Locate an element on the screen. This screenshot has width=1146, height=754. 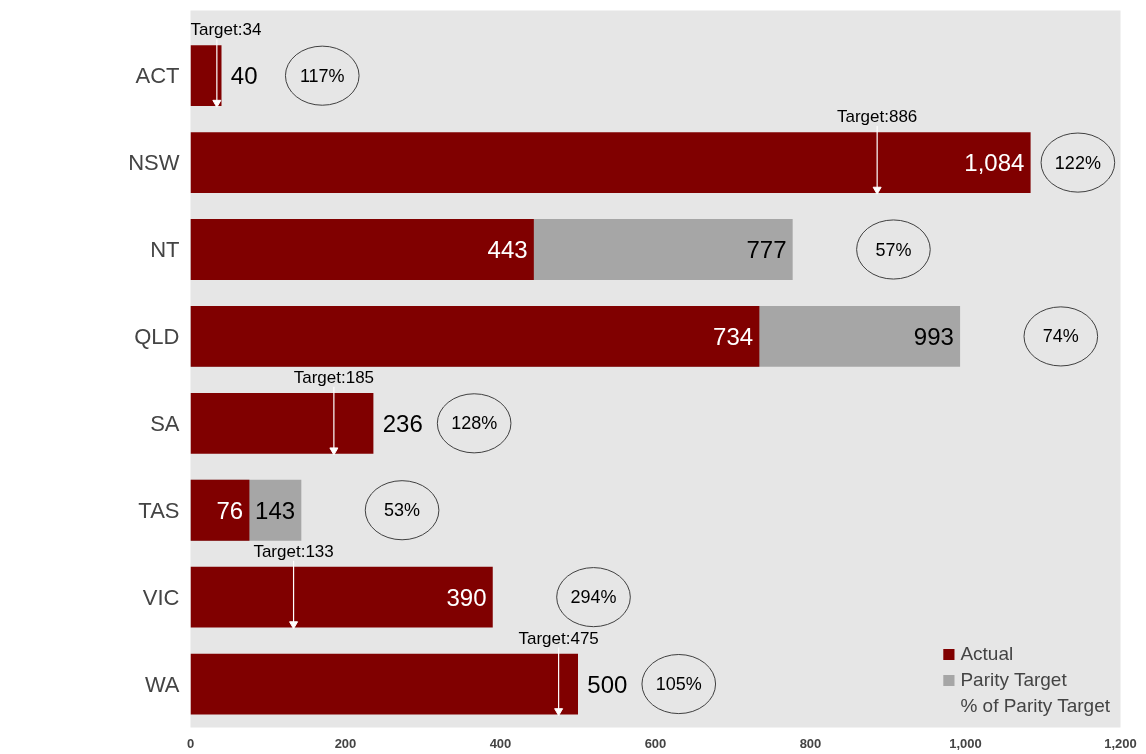
y-tick-label: SA is located at coordinates (165, 423).